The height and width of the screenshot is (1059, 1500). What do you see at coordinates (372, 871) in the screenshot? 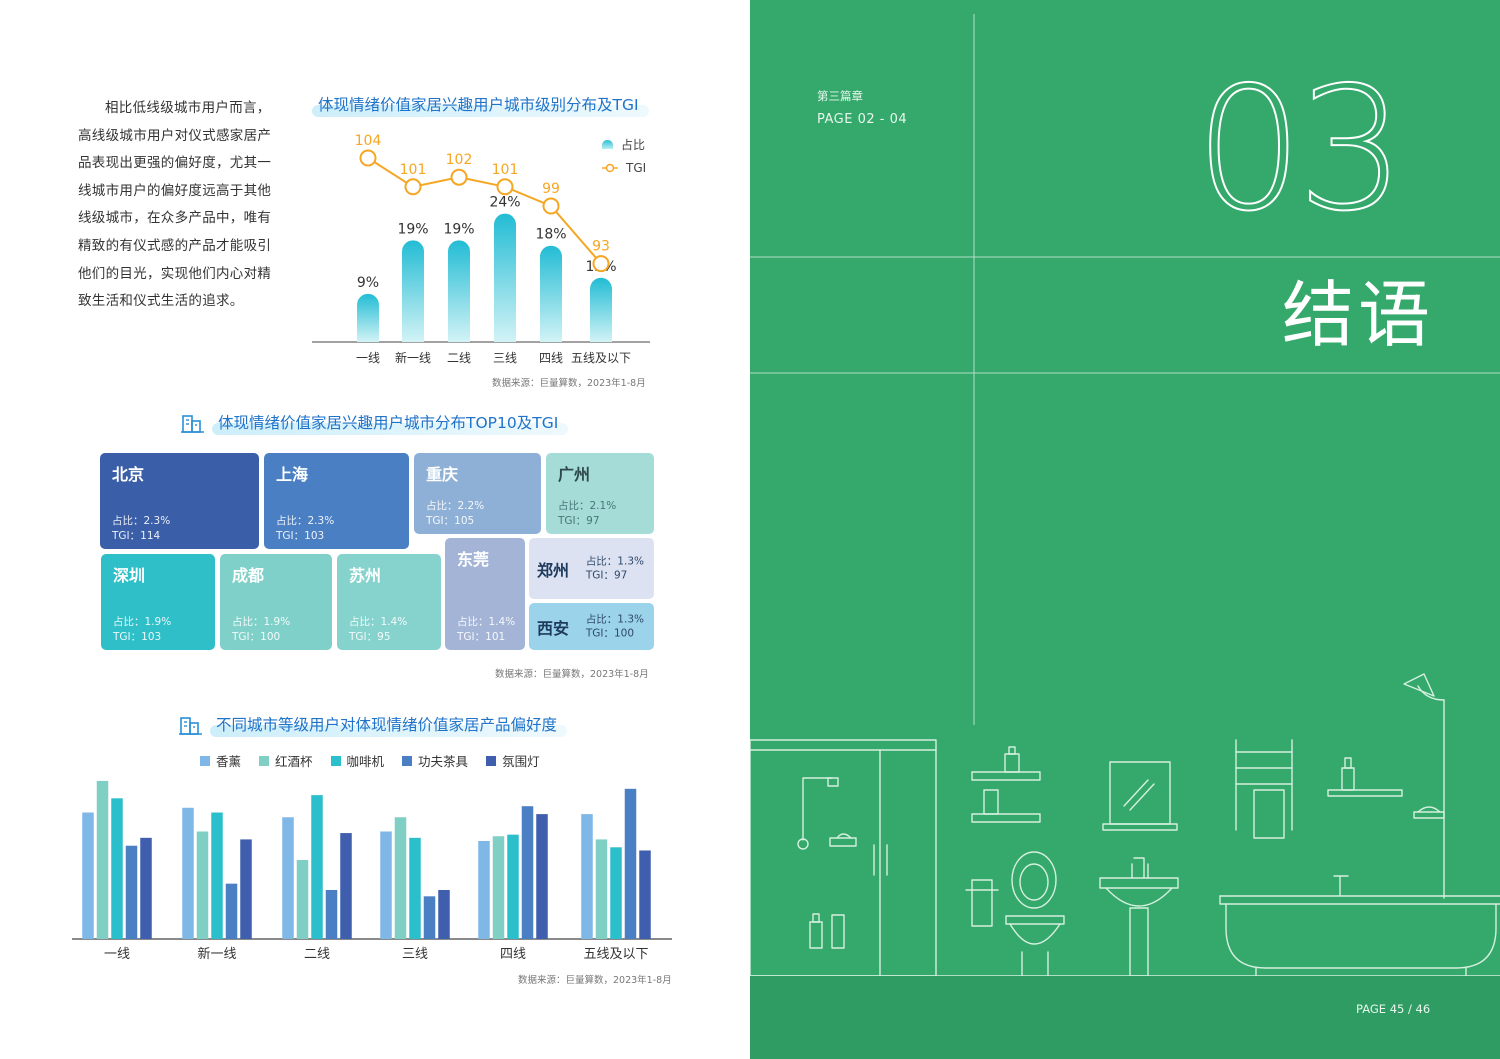
I see `chart3-plot: 一线 新一线 二线 三线 四线 五线及以下` at bounding box center [372, 871].